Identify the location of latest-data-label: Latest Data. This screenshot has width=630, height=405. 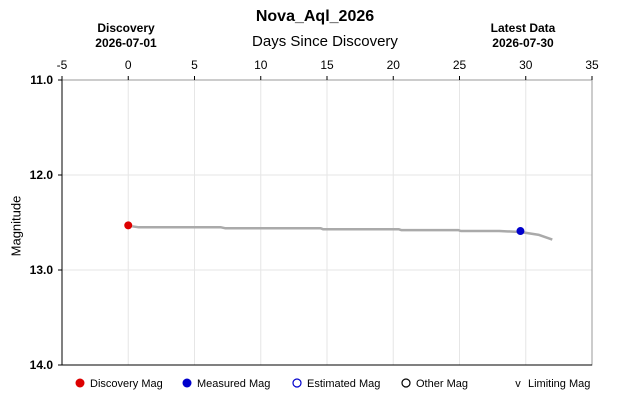
(523, 28).